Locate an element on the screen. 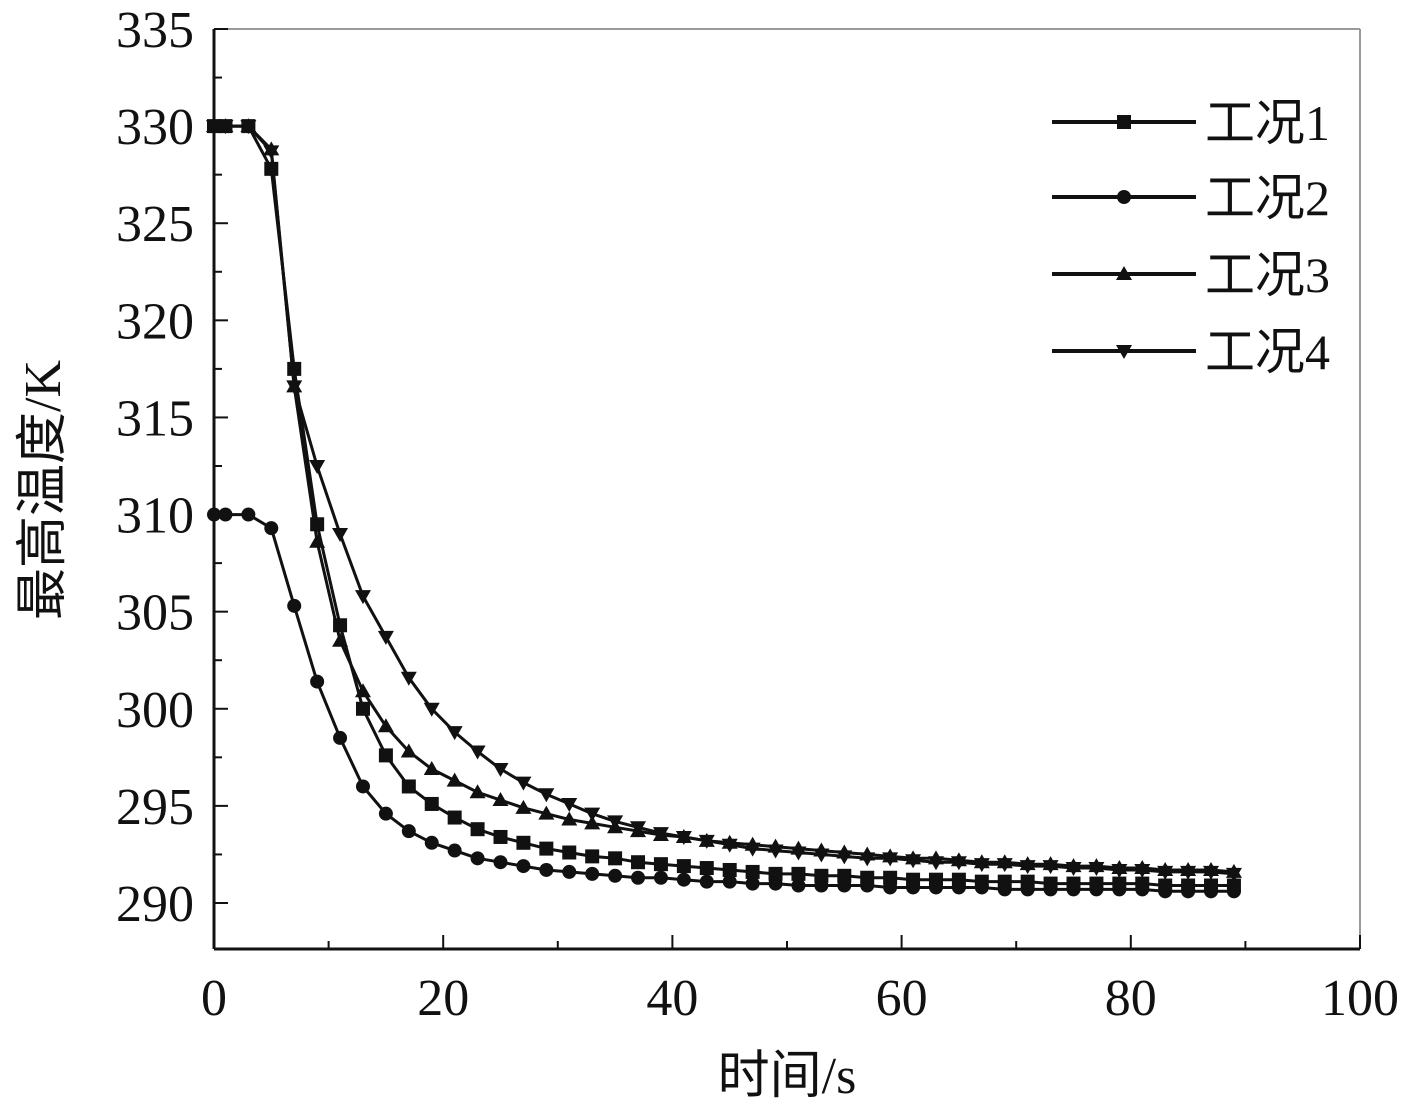 This screenshot has height=1117, width=1417. x-tick-label: 60 is located at coordinates (902, 998).